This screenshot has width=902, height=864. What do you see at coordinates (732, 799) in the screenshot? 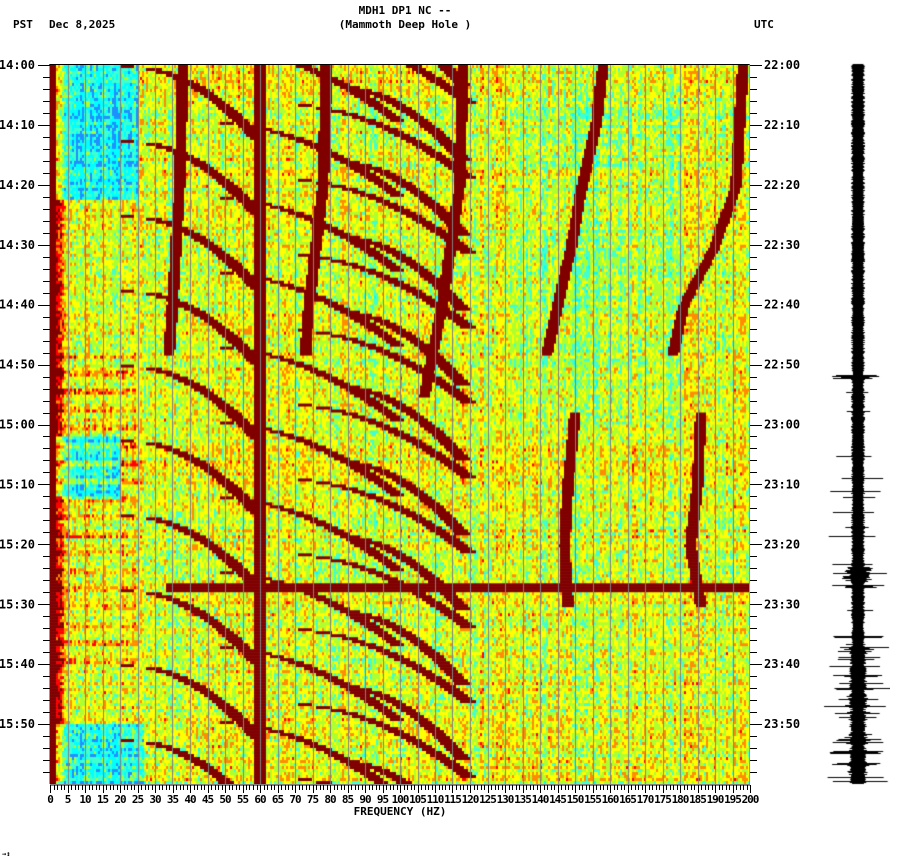
I see `x-tick-label: 195` at bounding box center [732, 799].